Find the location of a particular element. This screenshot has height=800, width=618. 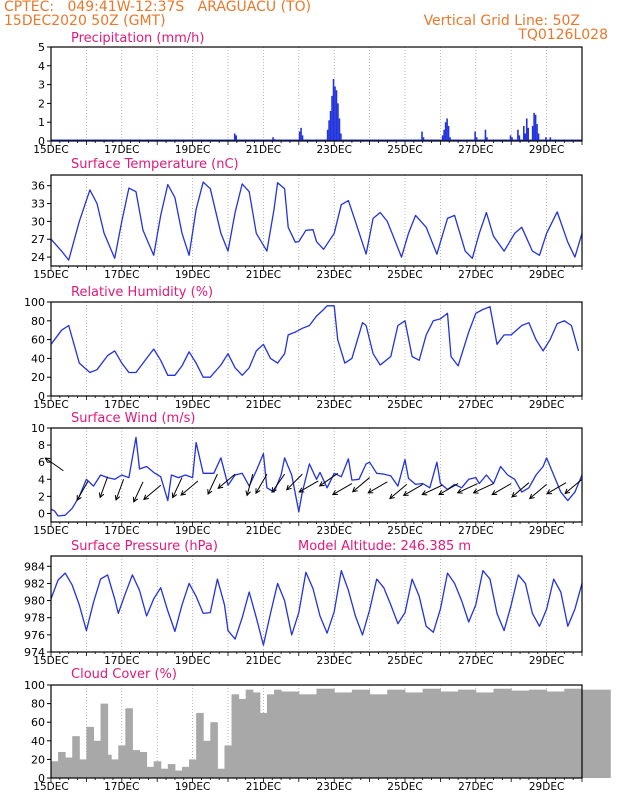

panel-5-ytick-label: 980 is located at coordinates (34, 601).